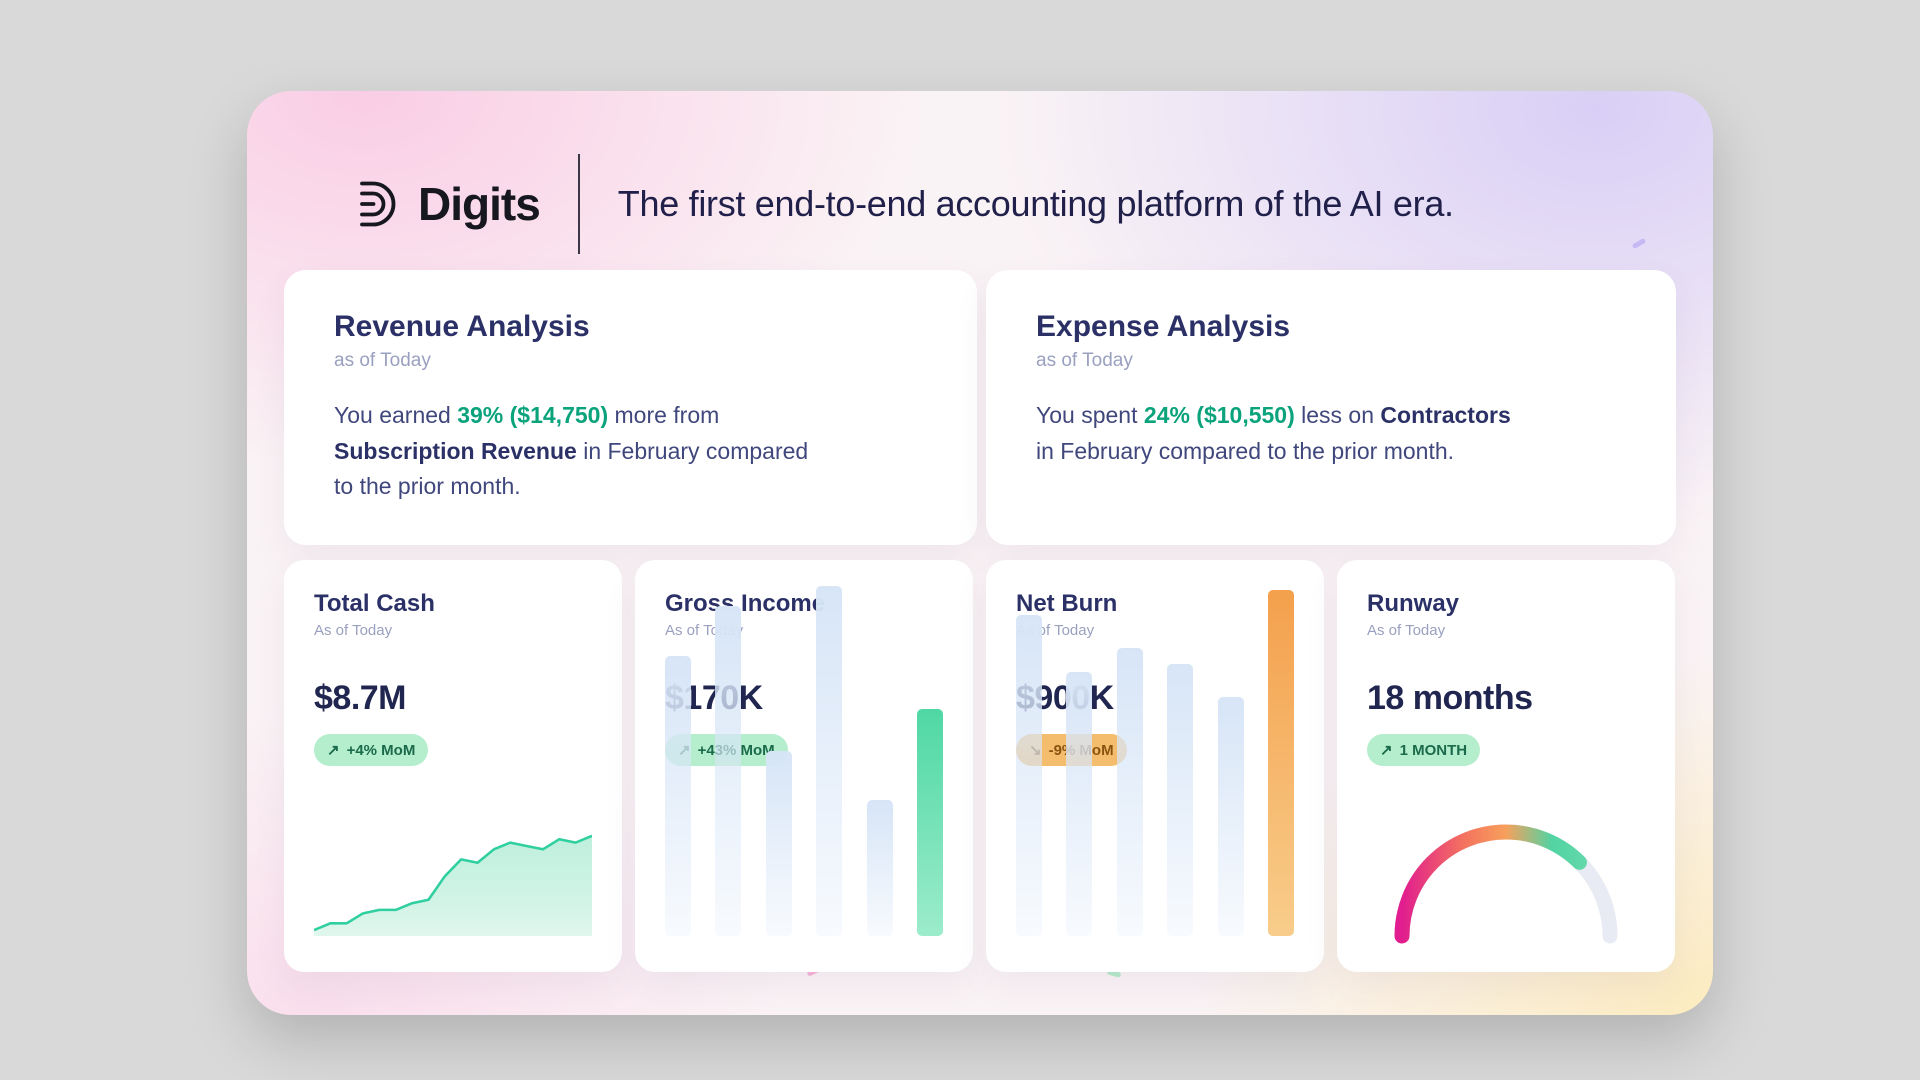 The image size is (1920, 1080). Describe the element at coordinates (374, 603) in the screenshot. I see `kpi-title: Total Cash` at that location.